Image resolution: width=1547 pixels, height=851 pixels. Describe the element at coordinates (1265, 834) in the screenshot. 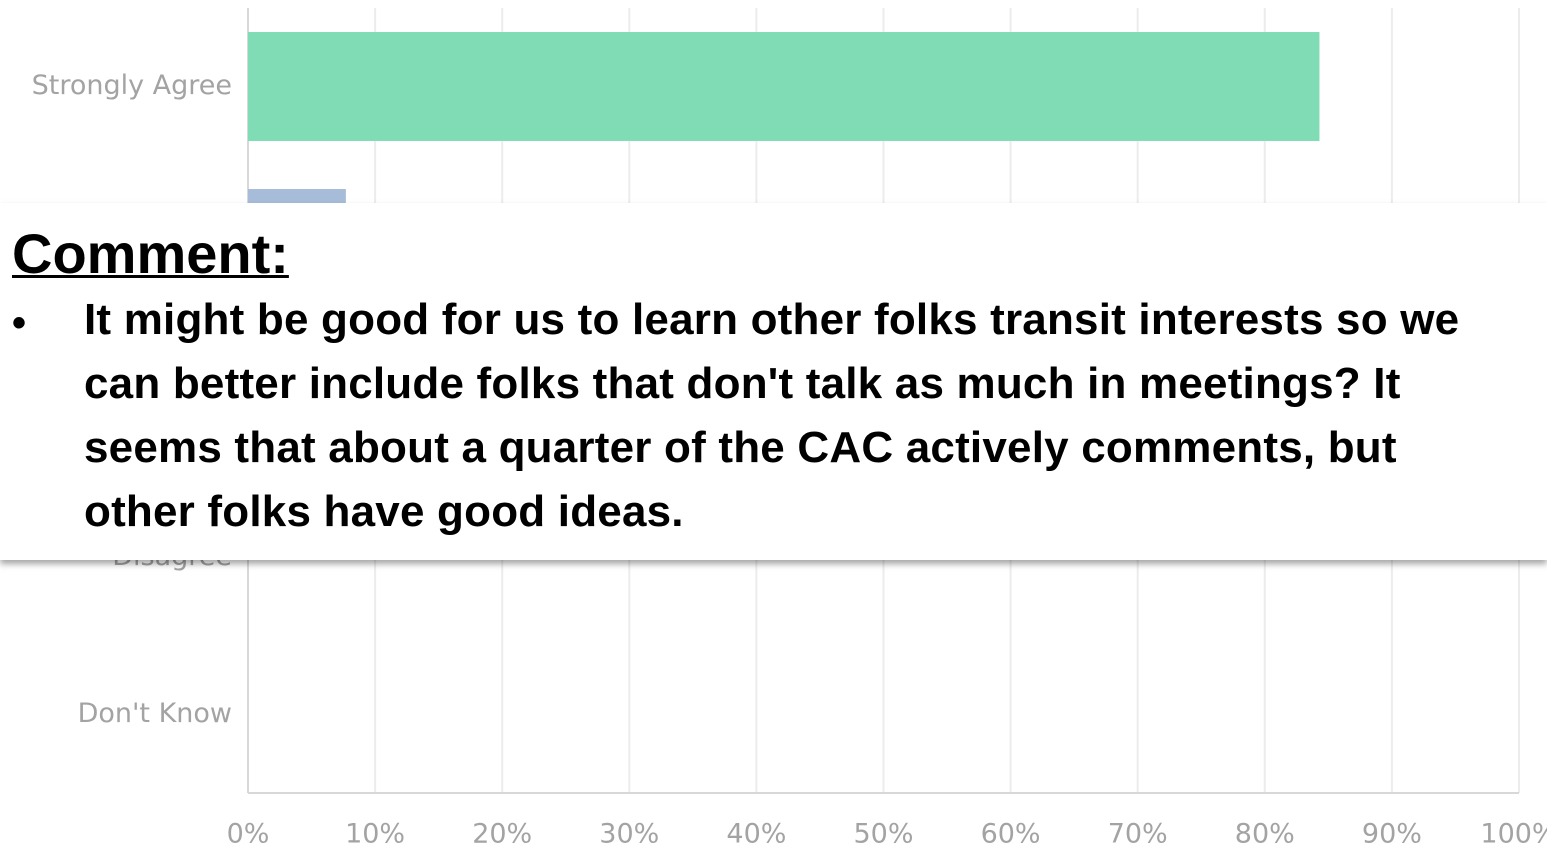

I see `x-tick-label: 80%` at that location.